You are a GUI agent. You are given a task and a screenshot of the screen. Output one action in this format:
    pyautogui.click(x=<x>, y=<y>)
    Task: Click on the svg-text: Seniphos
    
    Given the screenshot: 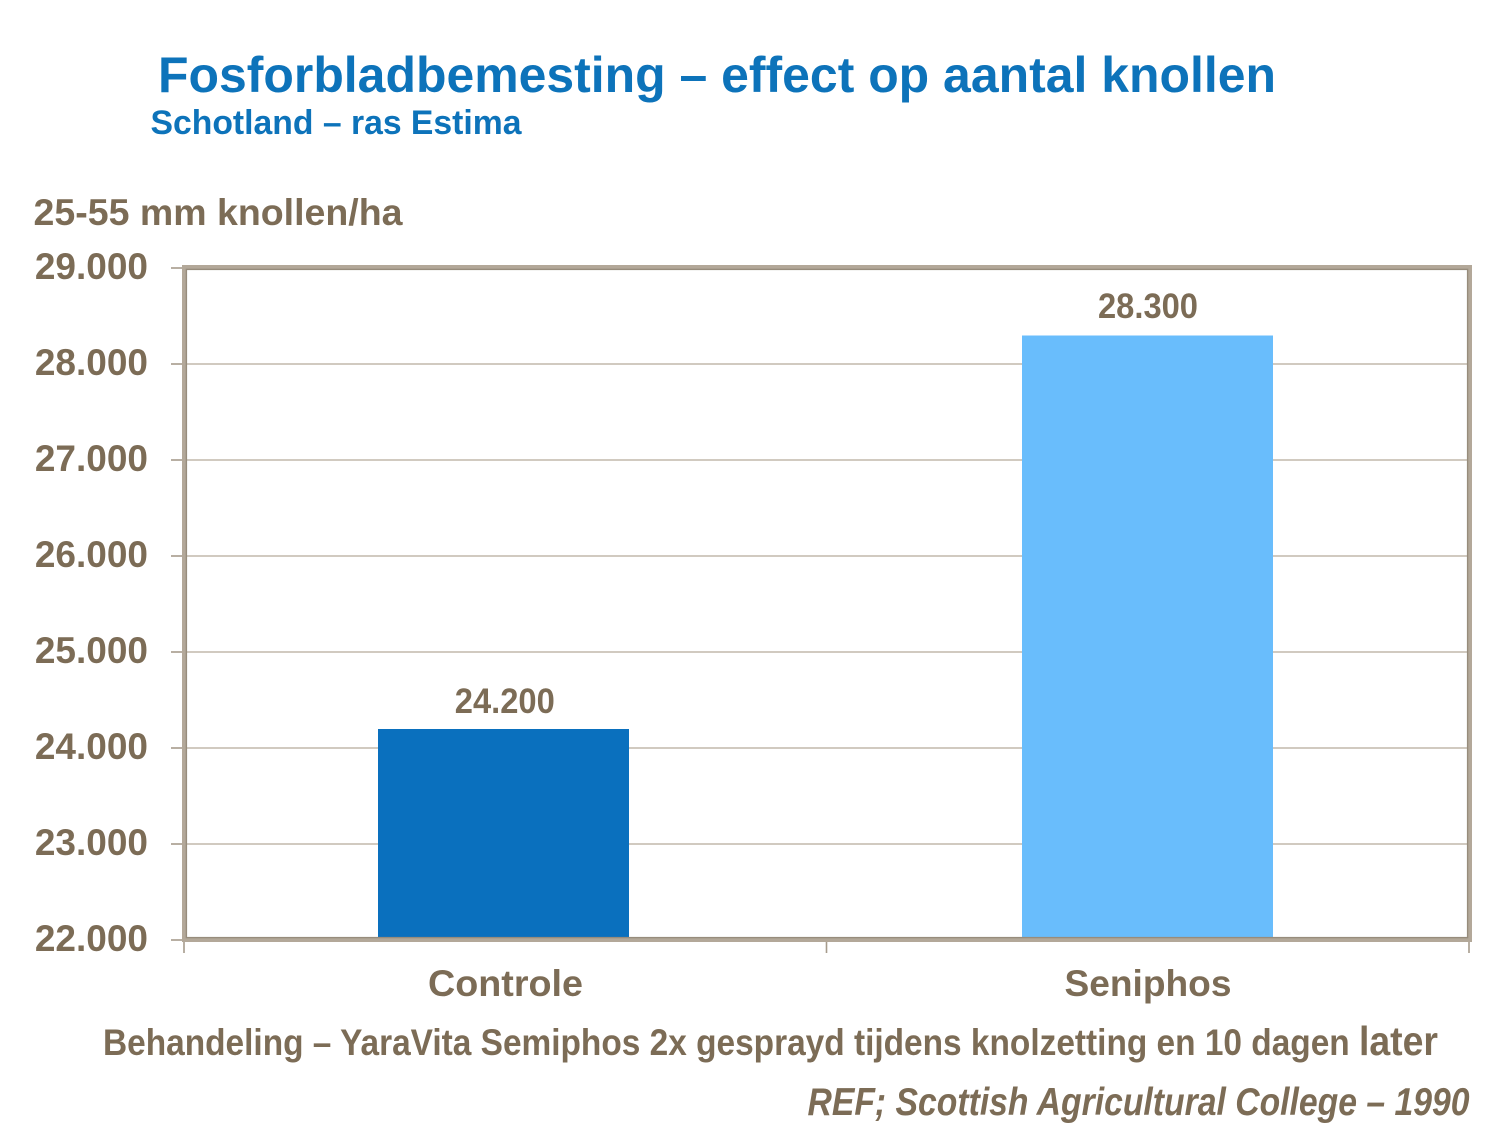 What is the action you would take?
    pyautogui.click(x=1148, y=983)
    